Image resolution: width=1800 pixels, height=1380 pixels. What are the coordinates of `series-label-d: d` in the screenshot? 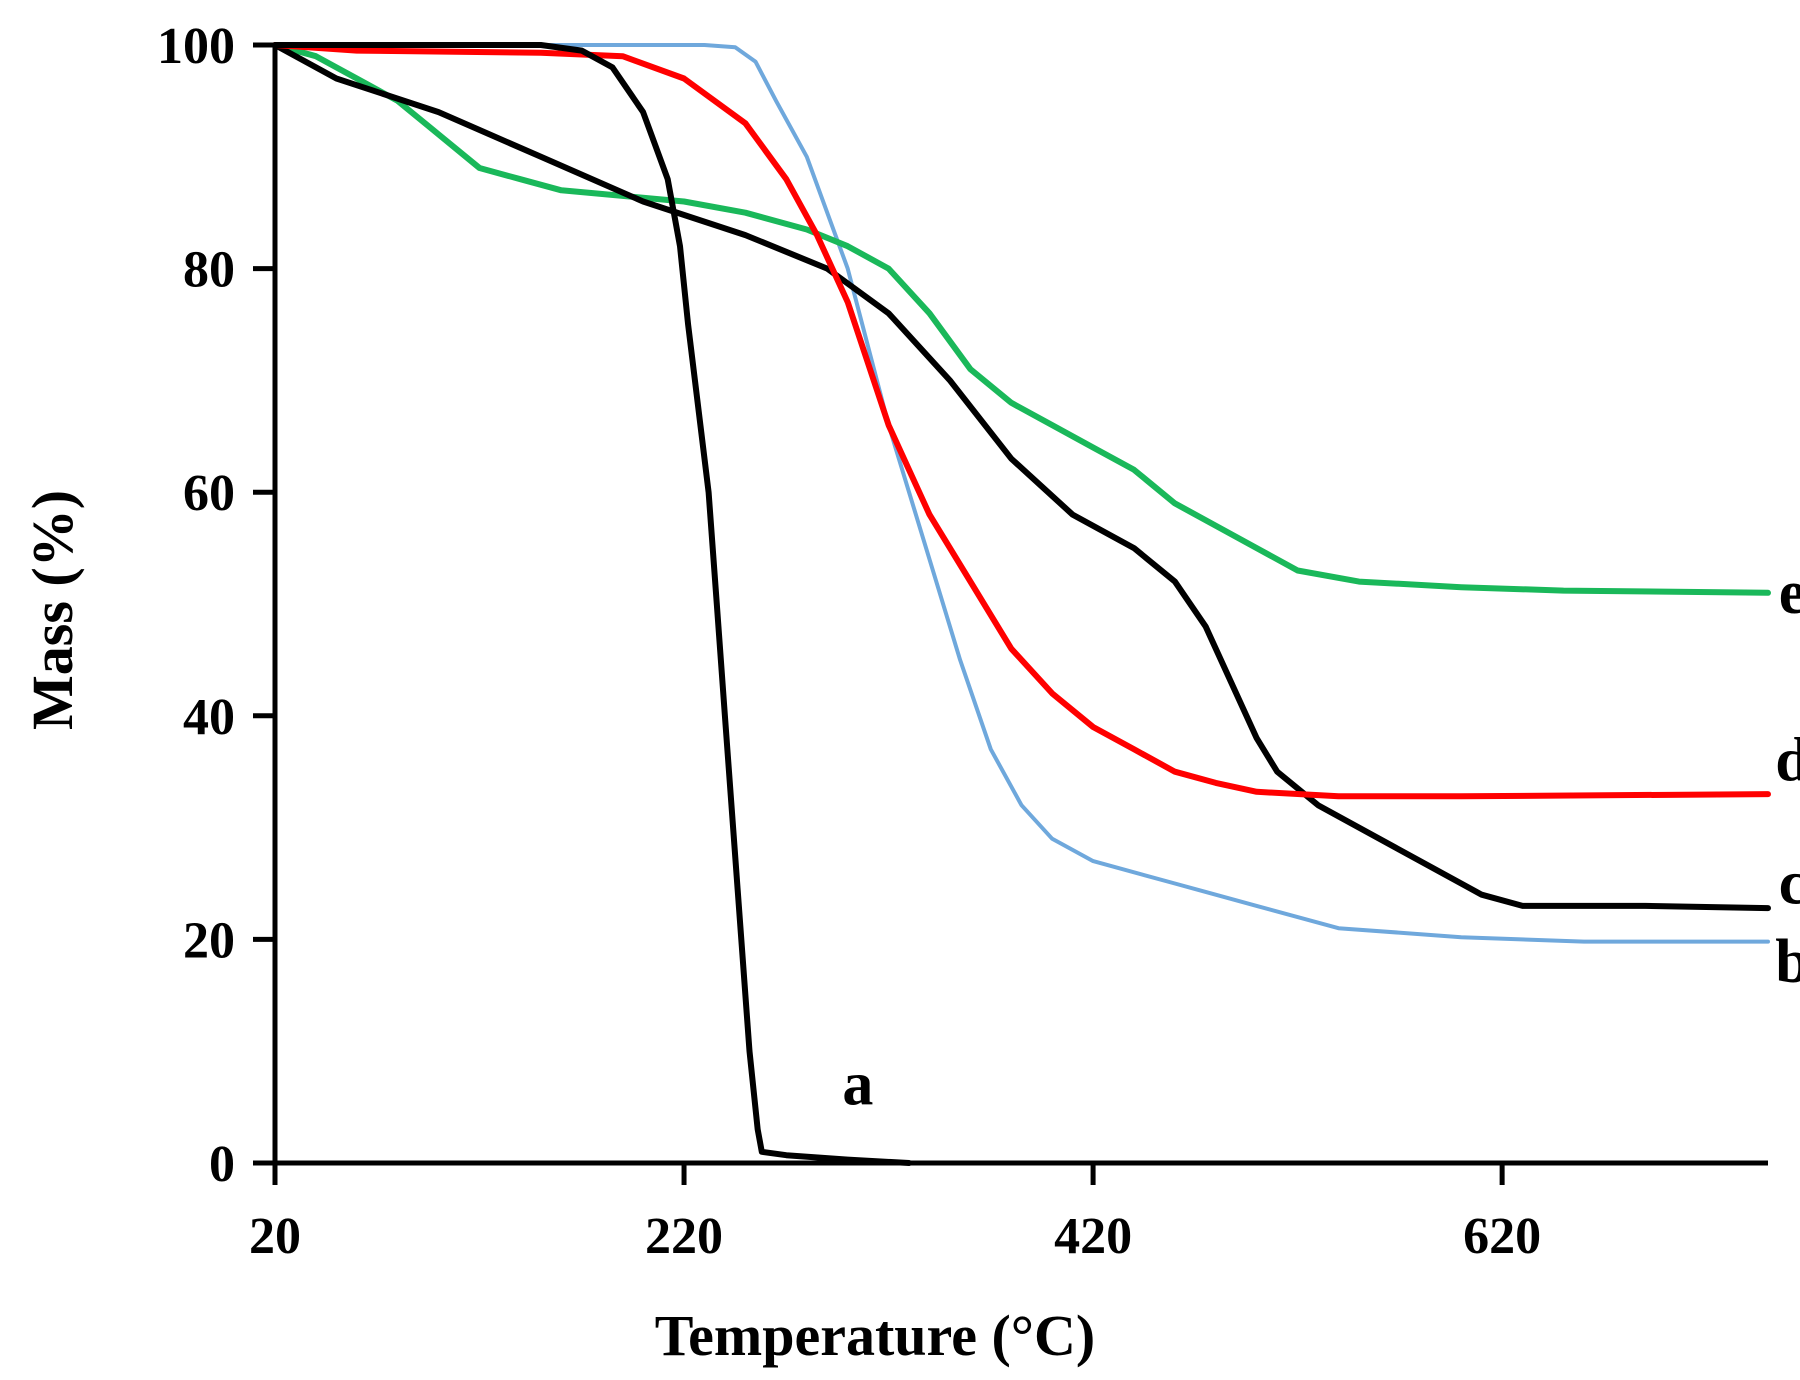 It's located at (1787, 761).